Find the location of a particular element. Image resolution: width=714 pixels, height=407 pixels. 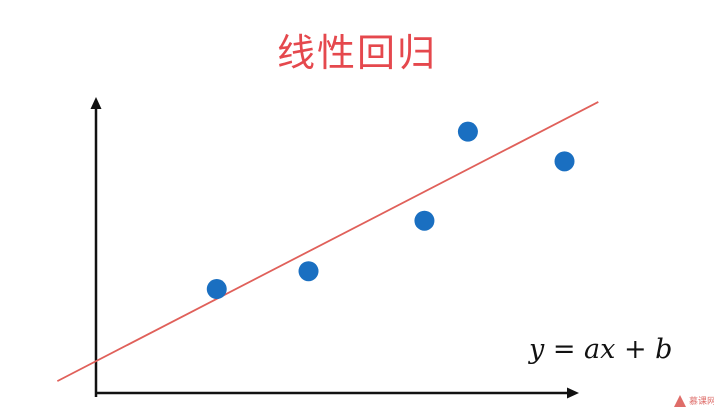

watermark: 慕课网 is located at coordinates (694, 401).